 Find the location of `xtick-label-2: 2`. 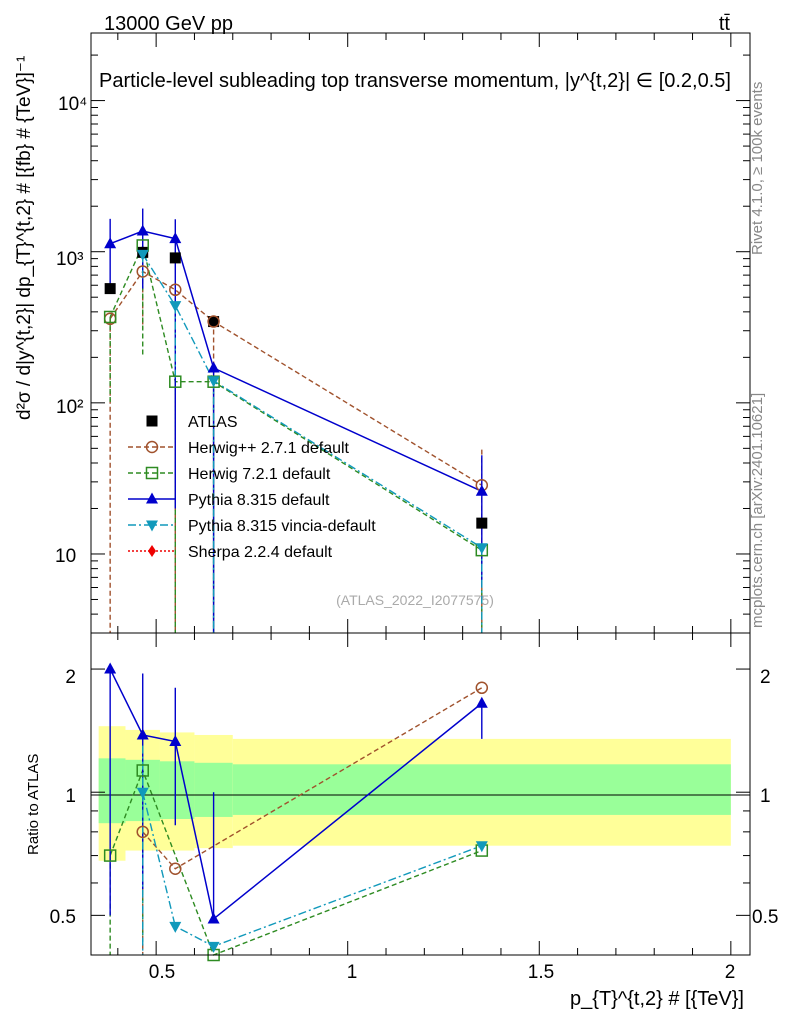

xtick-label-2: 2 is located at coordinates (730, 972).